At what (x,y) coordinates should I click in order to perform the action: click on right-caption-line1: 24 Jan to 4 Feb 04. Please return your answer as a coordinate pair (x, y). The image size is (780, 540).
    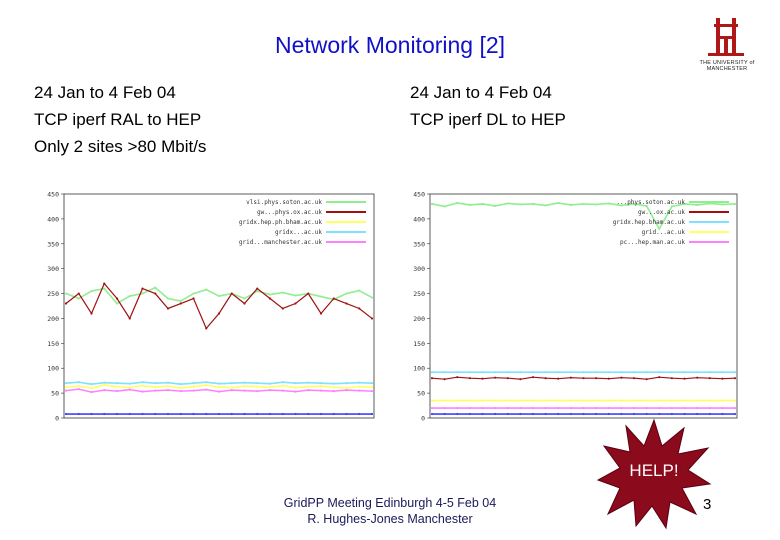
    Looking at the image, I should click on (481, 92).